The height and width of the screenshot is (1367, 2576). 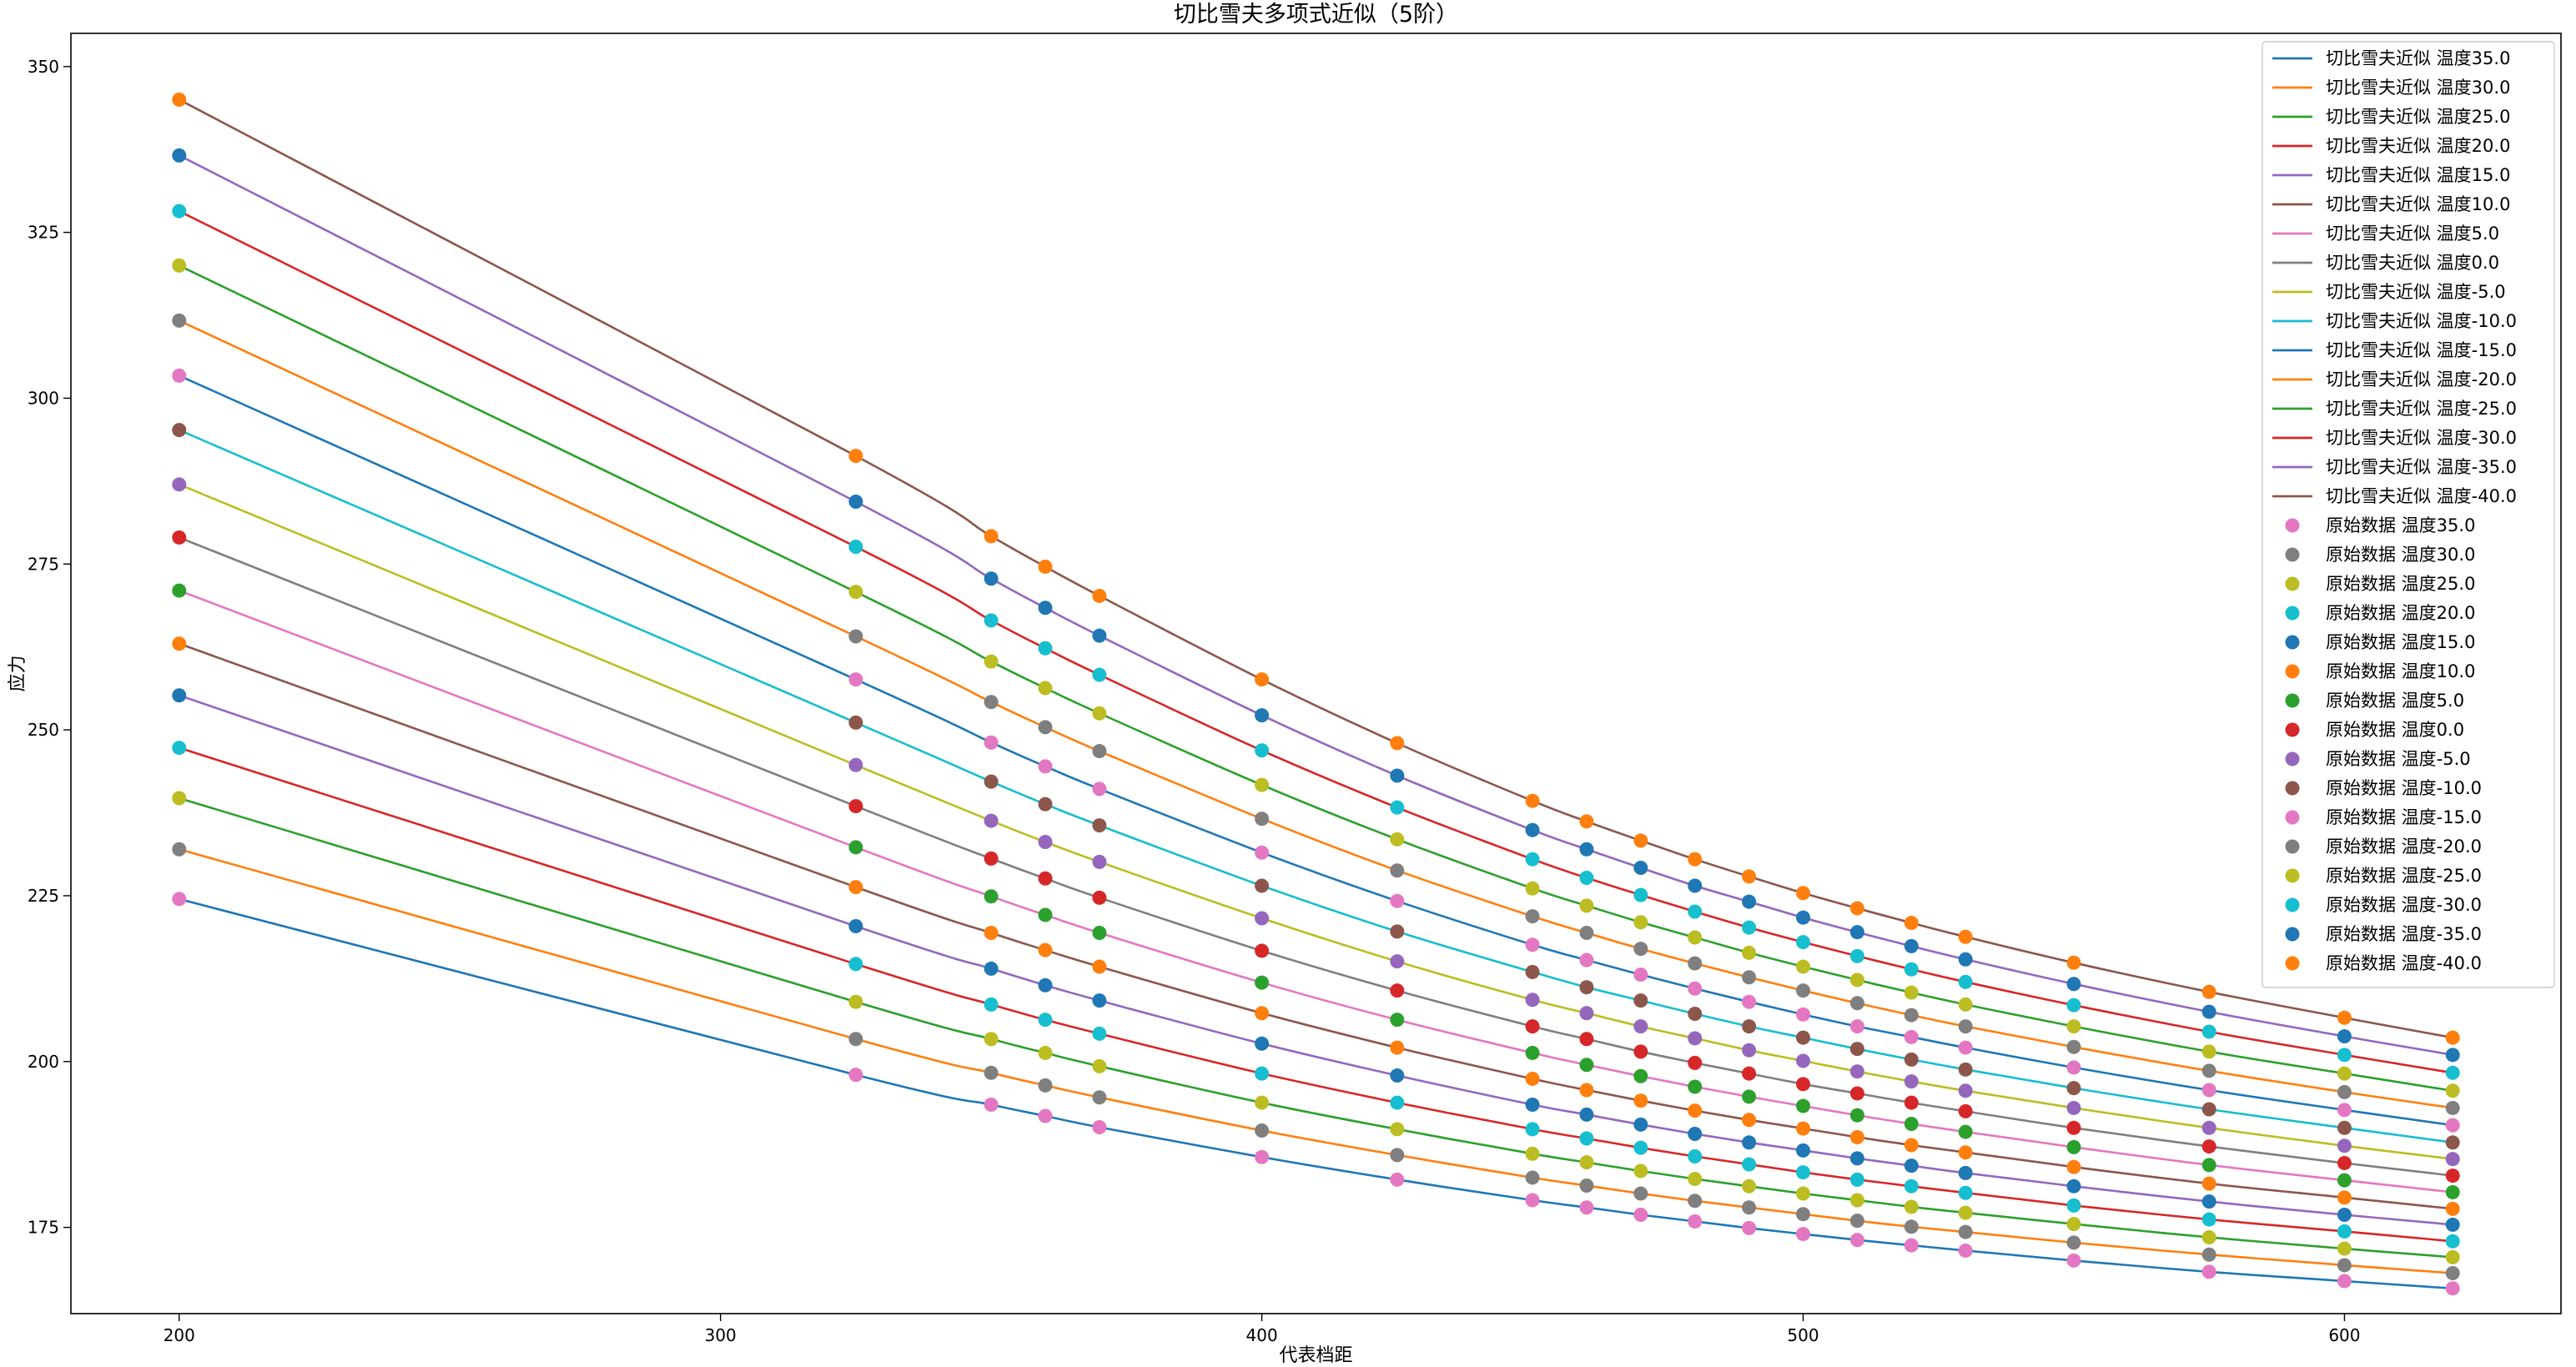 I want to click on legend-entry-label: 切比雪夫近似 温度-25.0, so click(x=2421, y=409).